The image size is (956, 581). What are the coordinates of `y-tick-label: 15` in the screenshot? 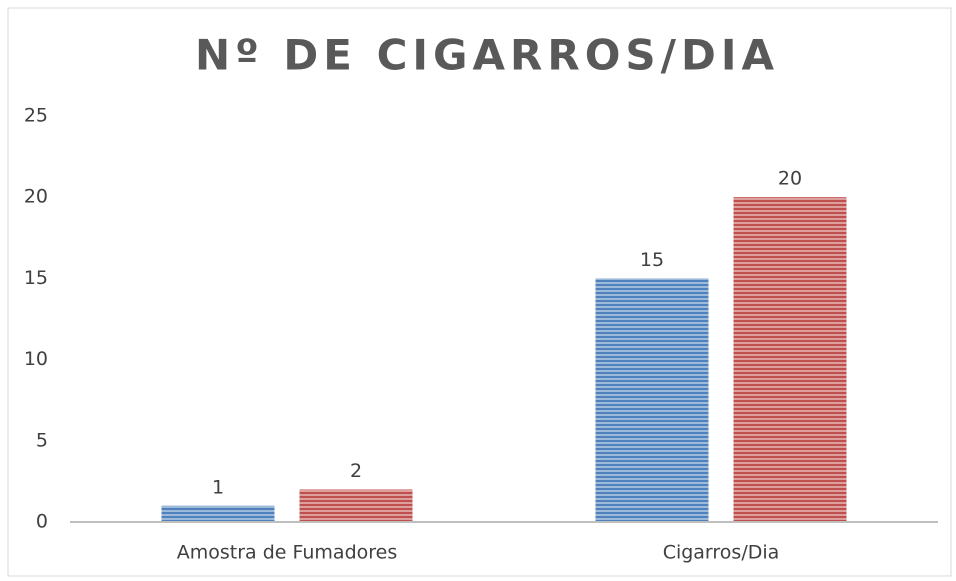 It's located at (36, 278).